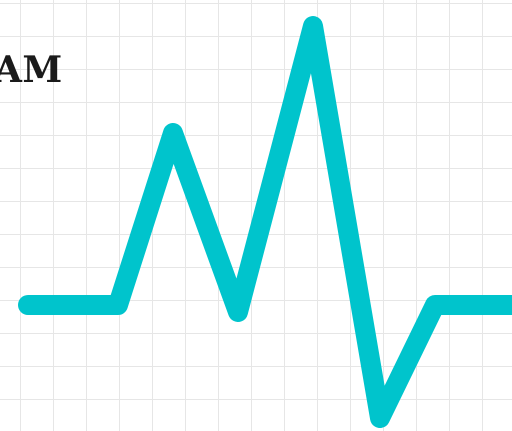 This screenshot has width=512, height=431. What do you see at coordinates (31, 70) in the screenshot?
I see `cropped-heading-text: AM` at bounding box center [31, 70].